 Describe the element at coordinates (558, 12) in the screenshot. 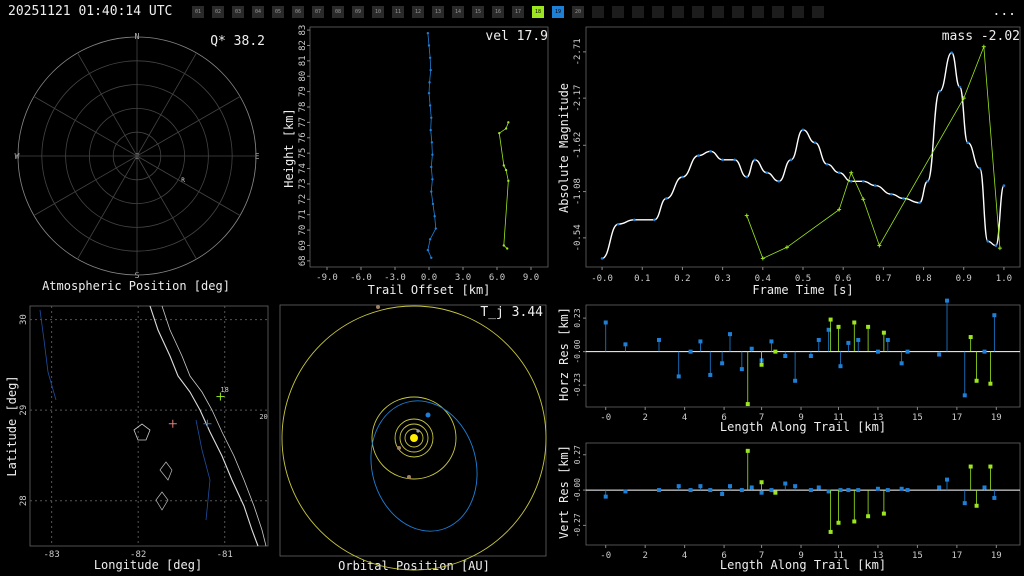

I see `station-19: 19` at that location.